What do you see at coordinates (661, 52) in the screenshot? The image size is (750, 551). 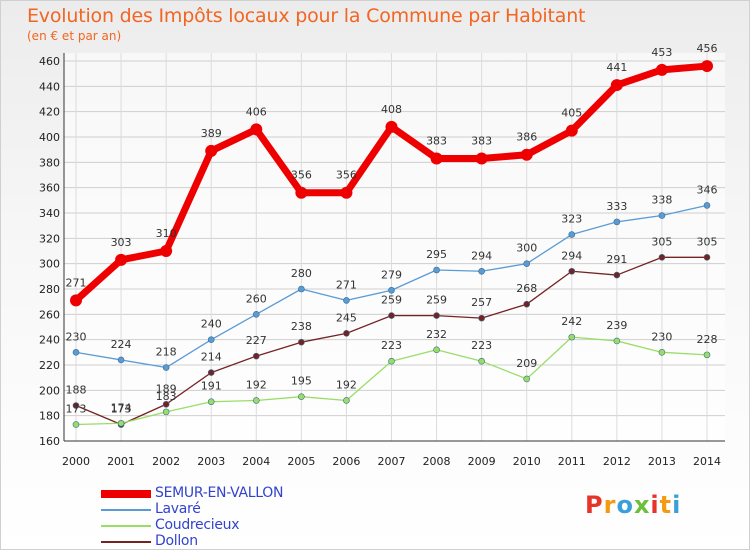 I see `data-label: 453` at bounding box center [661, 52].